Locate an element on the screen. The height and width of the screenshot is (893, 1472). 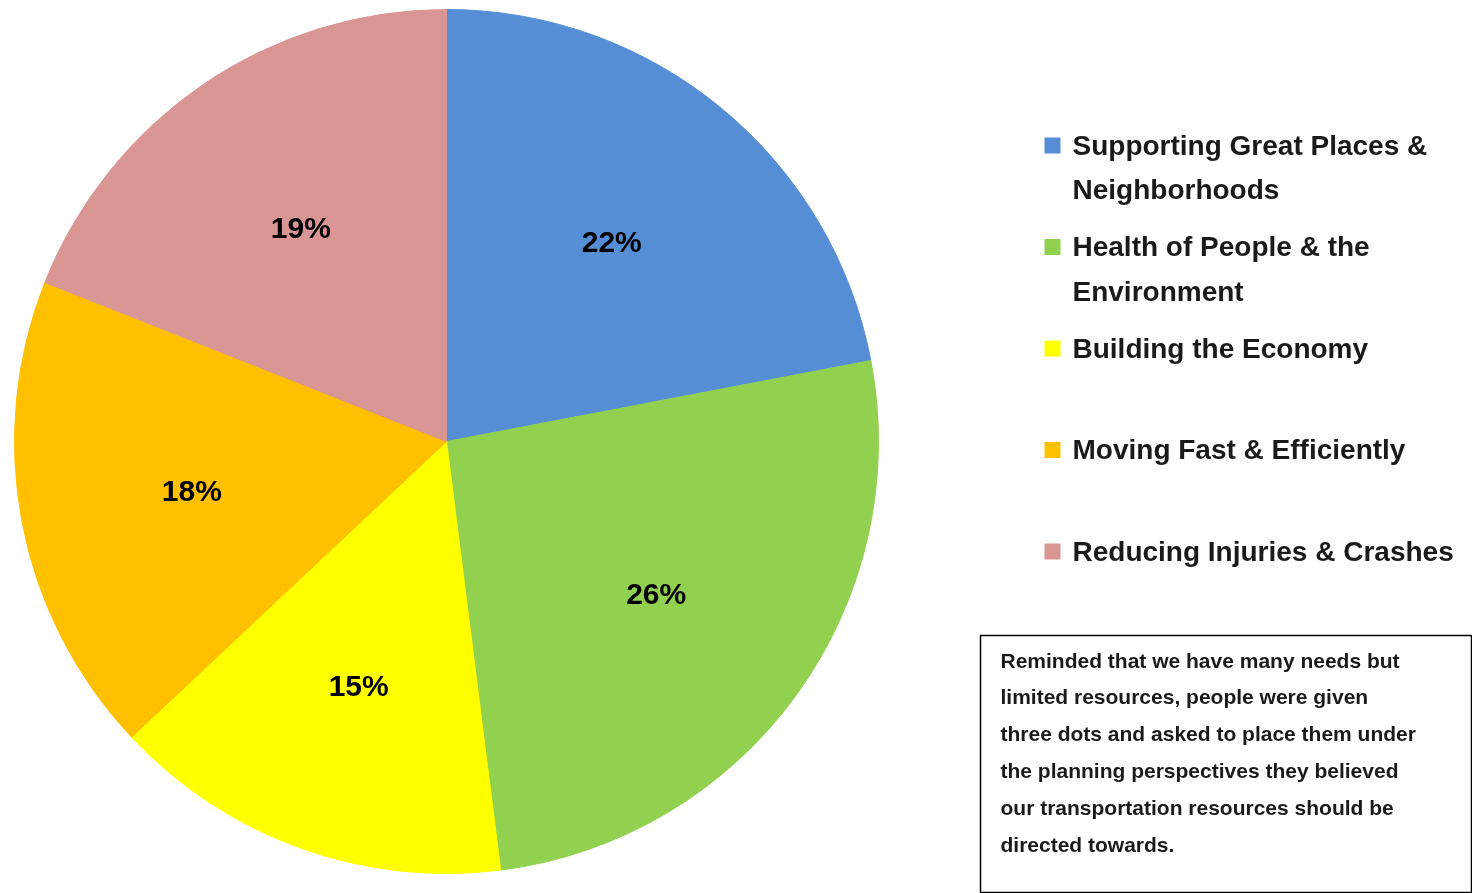
data-label: 22% is located at coordinates (611, 242).